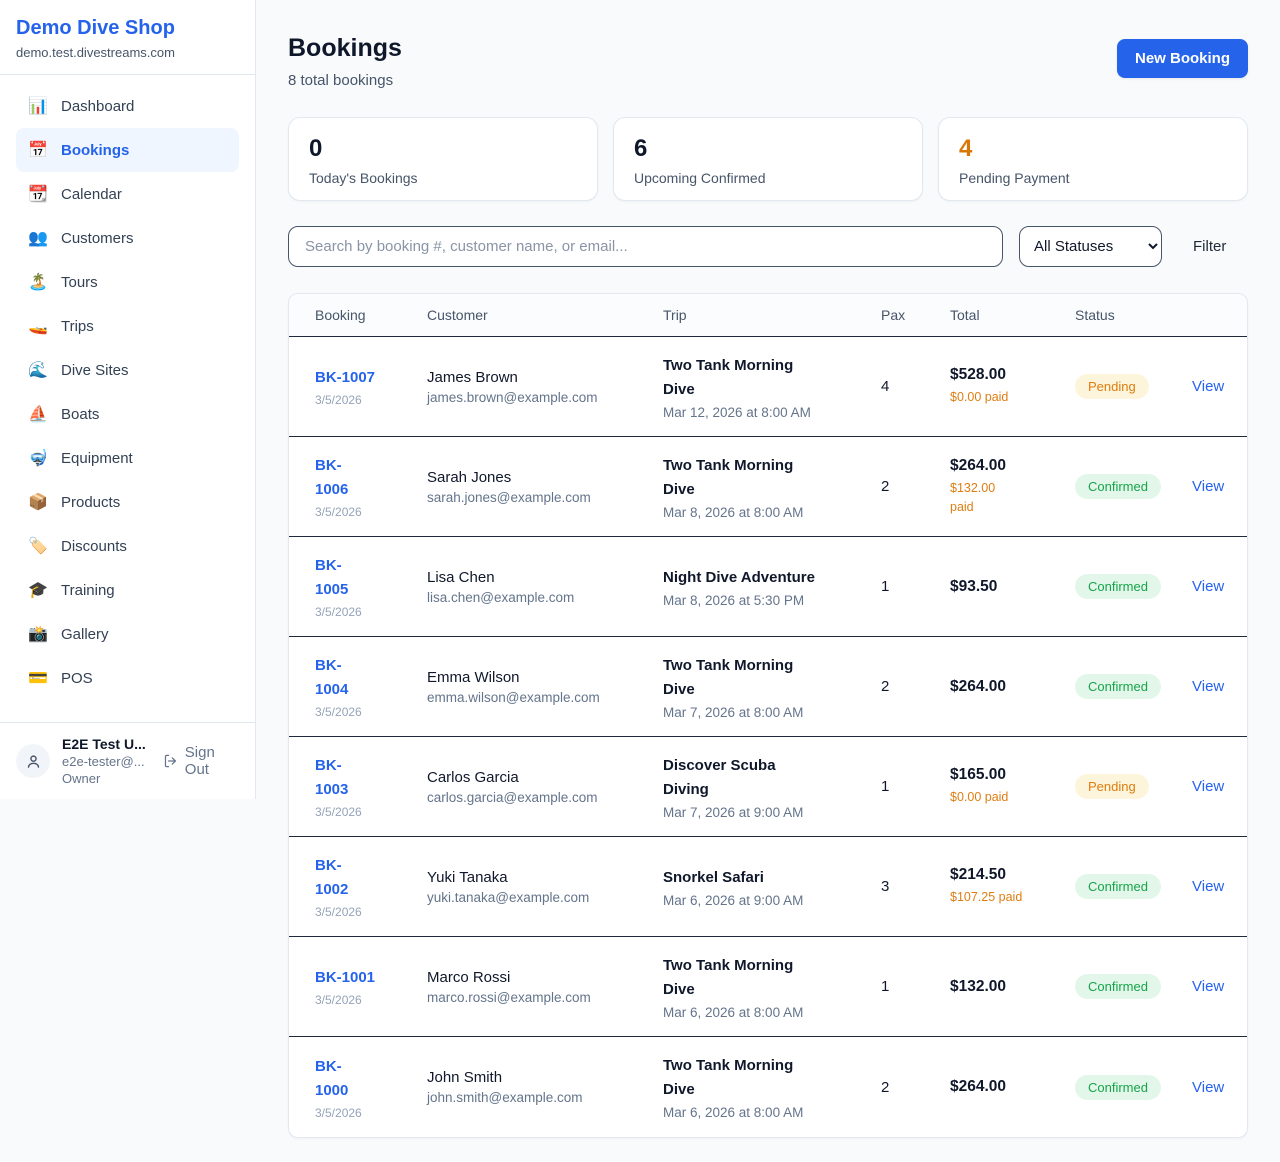  Describe the element at coordinates (719, 777) in the screenshot. I see `trip-name: Discover Scuba Diving` at that location.